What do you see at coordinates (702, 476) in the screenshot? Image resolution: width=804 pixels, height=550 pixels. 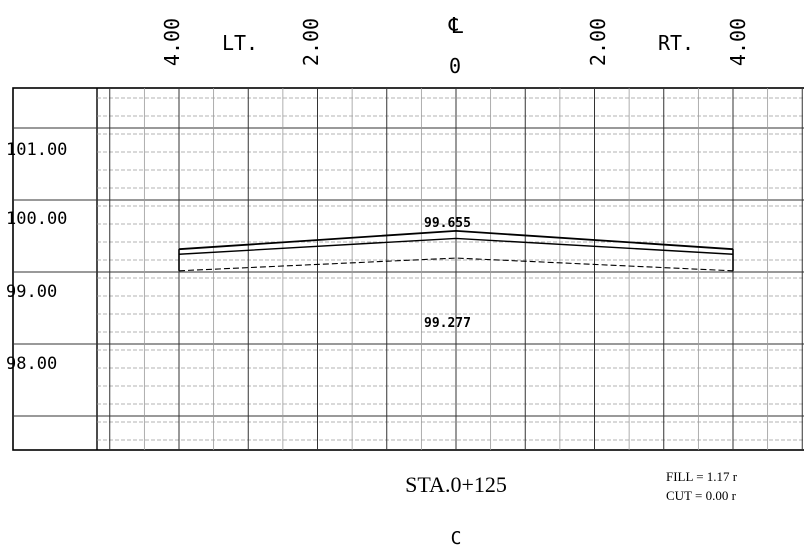 I see `fill-quantity: FILL = 1.17 r` at bounding box center [702, 476].